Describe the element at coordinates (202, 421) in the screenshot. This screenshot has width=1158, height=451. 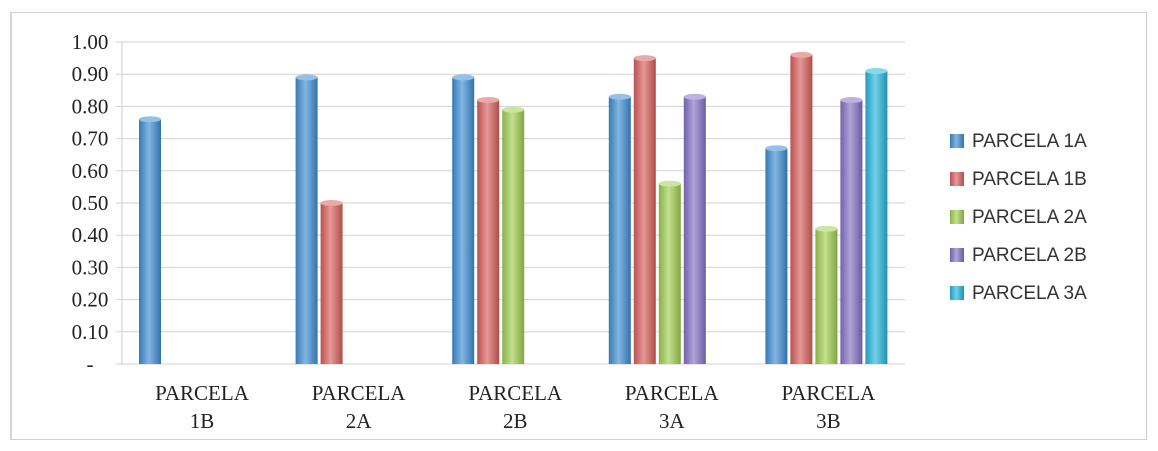
I see `x-tick-label: 1B` at that location.